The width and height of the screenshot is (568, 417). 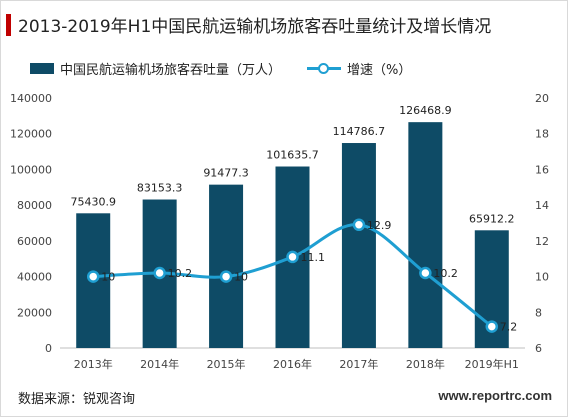 I want to click on data-source: 数据来源：锐观咨询, so click(x=77, y=399).